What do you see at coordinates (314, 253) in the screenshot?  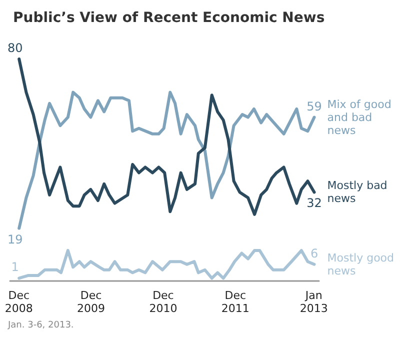 I see `data-label: 6` at bounding box center [314, 253].